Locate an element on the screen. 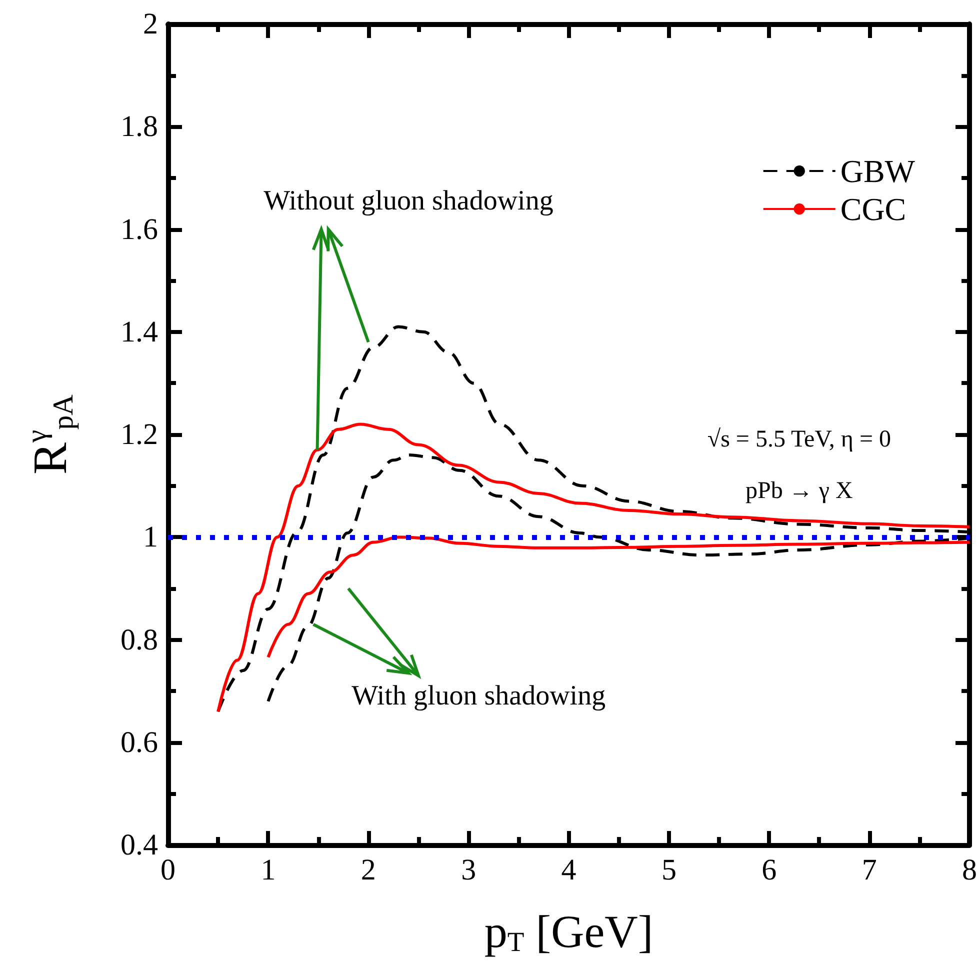 Image resolution: width=980 pixels, height=972 pixels. x-tick-label: 8 is located at coordinates (969, 870).